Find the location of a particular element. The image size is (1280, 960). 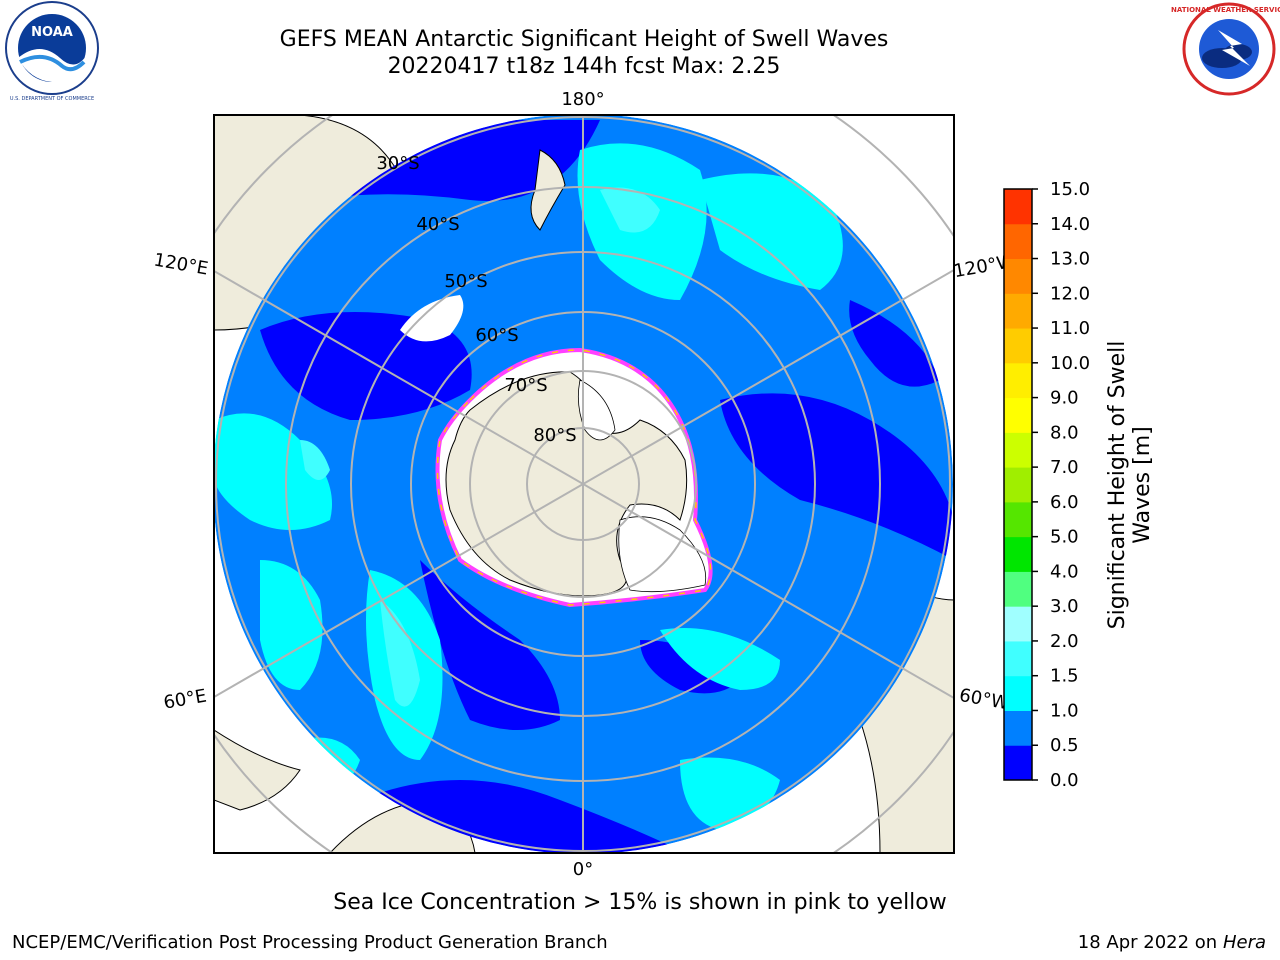

lat-label-60s: 60°S is located at coordinates (496, 335).